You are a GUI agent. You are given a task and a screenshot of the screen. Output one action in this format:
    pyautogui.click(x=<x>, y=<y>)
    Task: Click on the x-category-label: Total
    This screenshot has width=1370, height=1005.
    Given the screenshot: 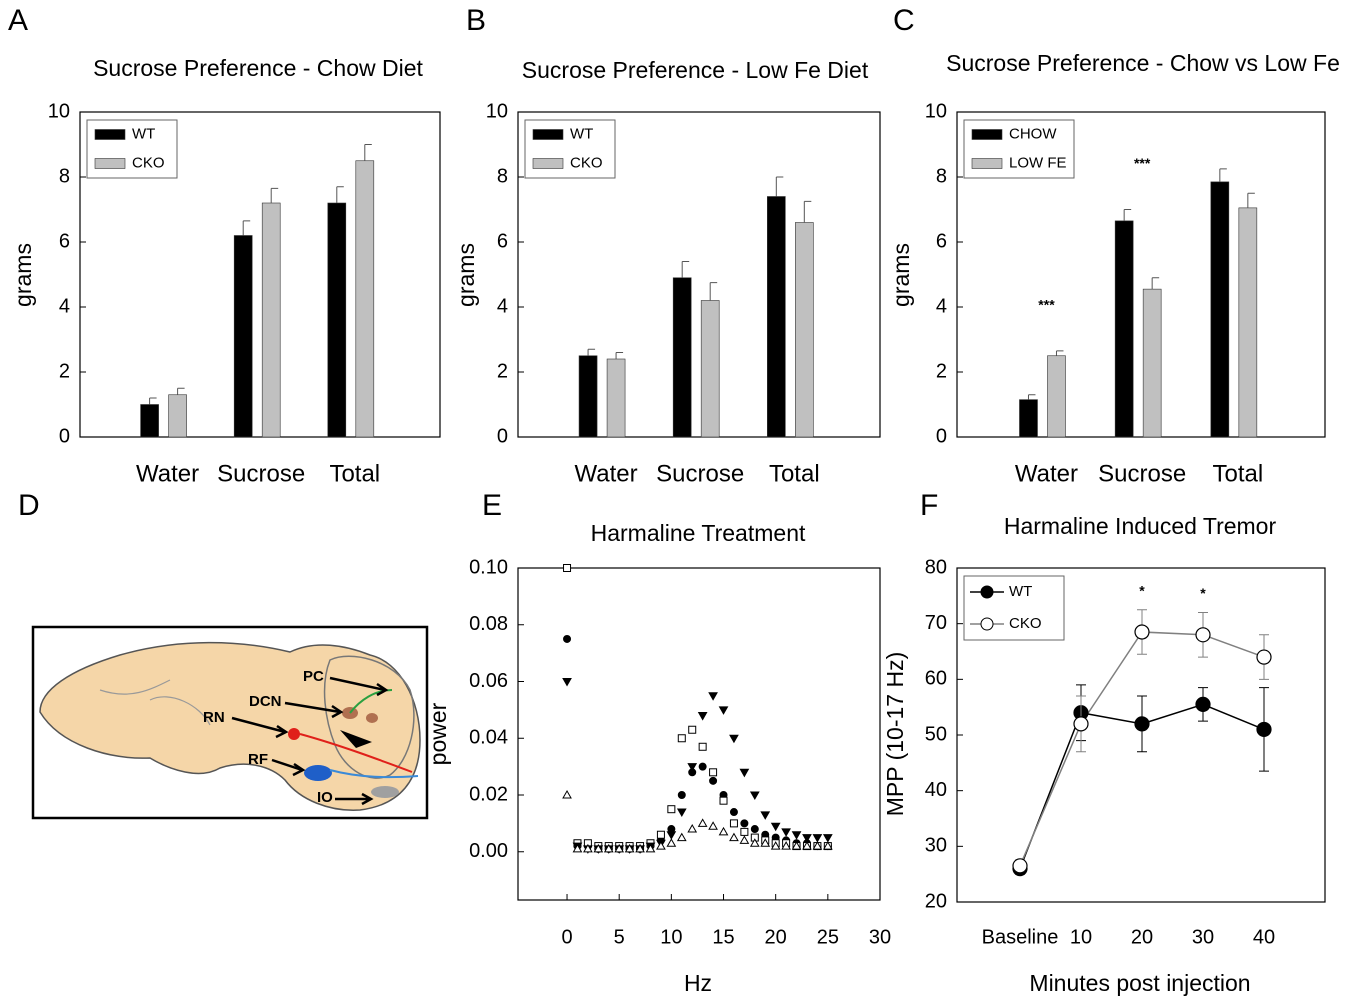 What is the action you would take?
    pyautogui.click(x=794, y=473)
    